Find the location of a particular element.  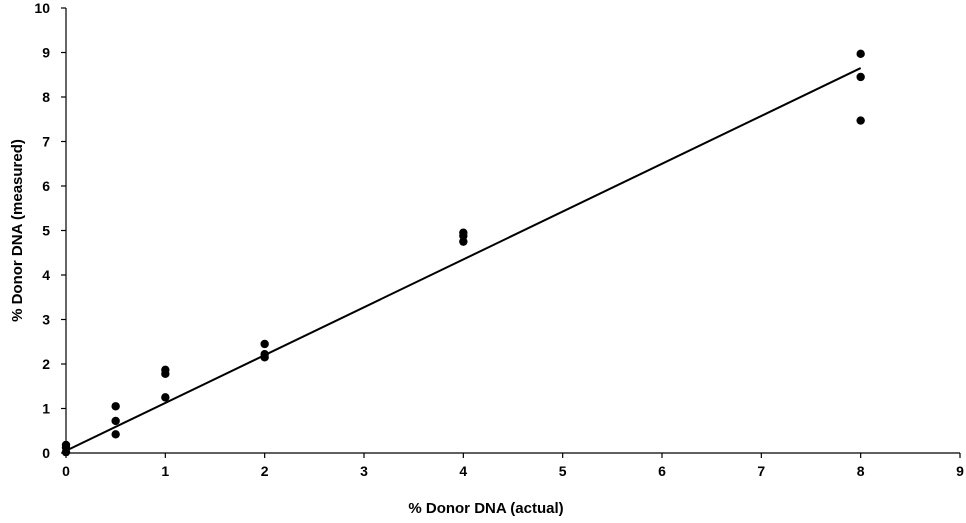

y-tick-label: 5 is located at coordinates (46, 231).